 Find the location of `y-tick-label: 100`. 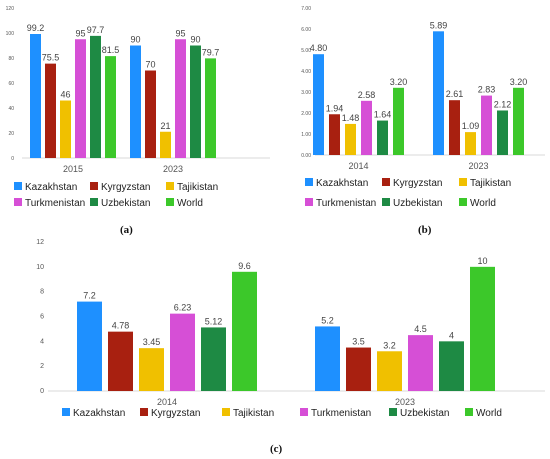

y-tick-label: 100 is located at coordinates (10, 34).